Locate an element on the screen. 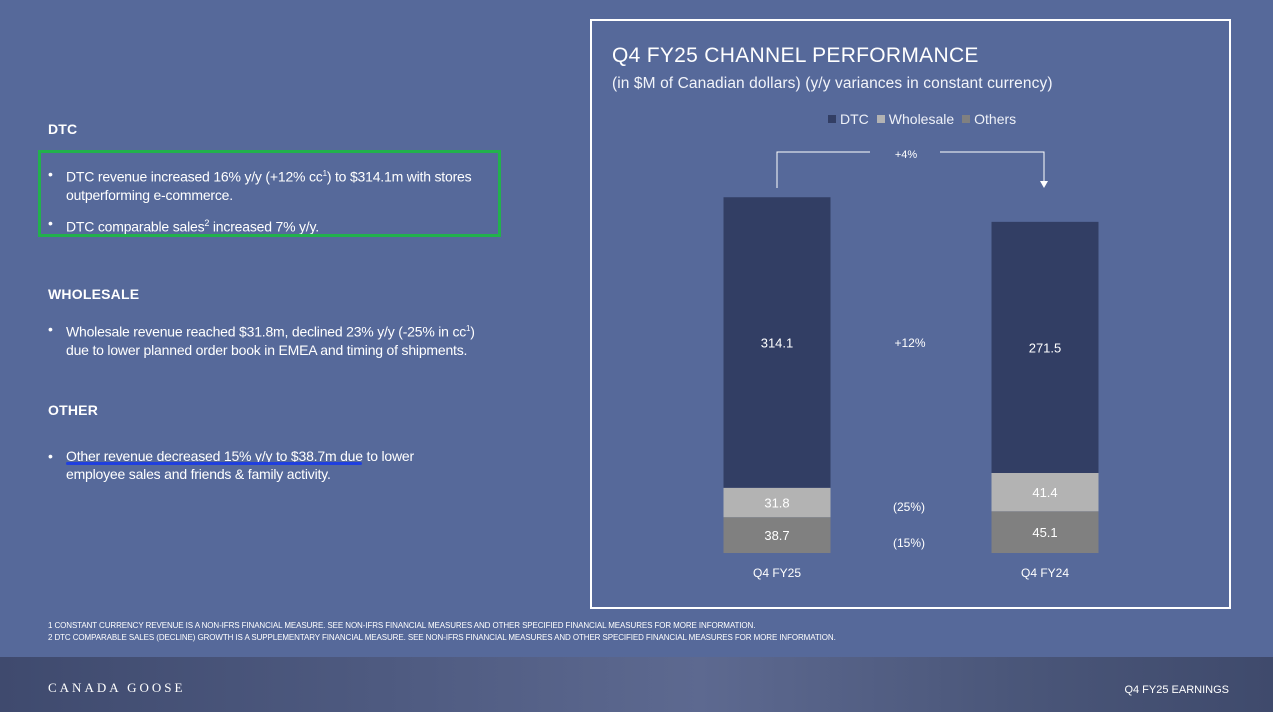  legend-label-wholesale: Wholesale is located at coordinates (921, 119).